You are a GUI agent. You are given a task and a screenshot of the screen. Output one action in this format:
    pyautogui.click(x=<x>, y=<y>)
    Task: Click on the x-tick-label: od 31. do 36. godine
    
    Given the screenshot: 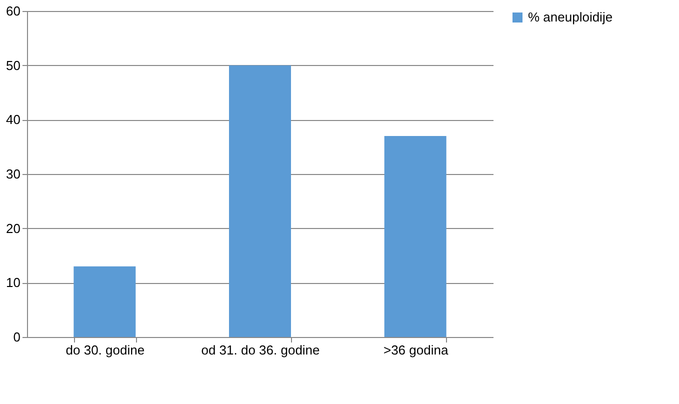 What is the action you would take?
    pyautogui.click(x=260, y=350)
    